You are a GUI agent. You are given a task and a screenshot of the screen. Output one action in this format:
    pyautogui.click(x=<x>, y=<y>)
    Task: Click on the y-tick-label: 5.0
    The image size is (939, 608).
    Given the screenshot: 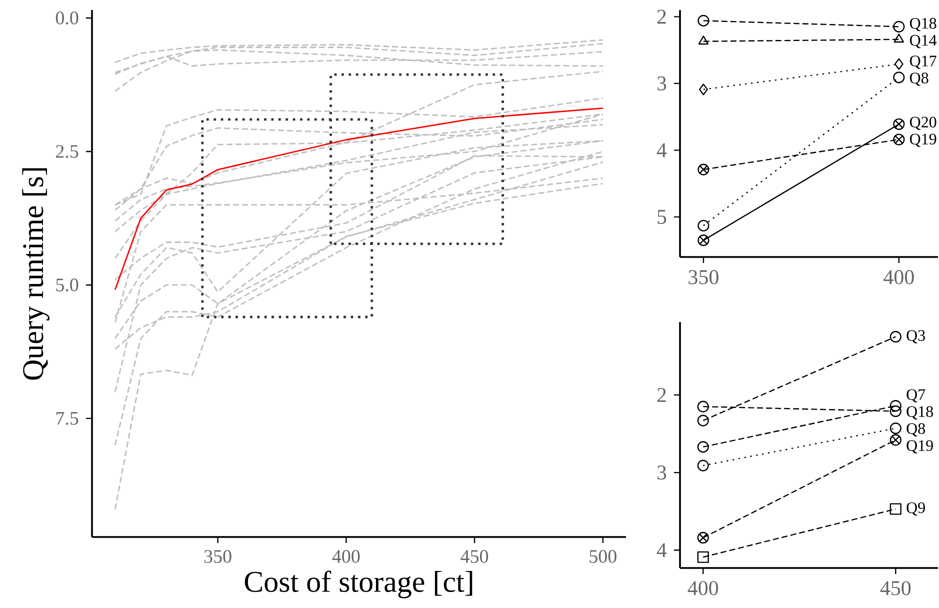 What is the action you would take?
    pyautogui.click(x=67, y=285)
    